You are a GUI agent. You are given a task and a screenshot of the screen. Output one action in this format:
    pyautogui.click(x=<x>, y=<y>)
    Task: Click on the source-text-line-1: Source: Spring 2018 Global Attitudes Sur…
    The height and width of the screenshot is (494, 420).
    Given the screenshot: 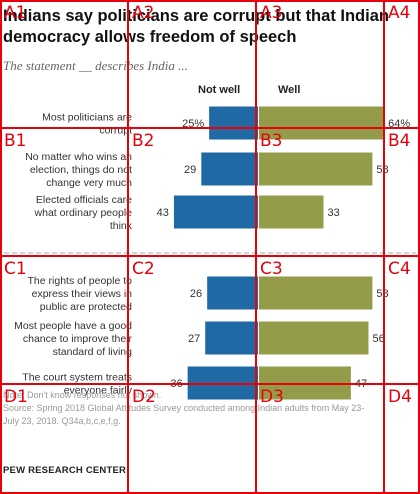 What is the action you would take?
    pyautogui.click(x=184, y=408)
    